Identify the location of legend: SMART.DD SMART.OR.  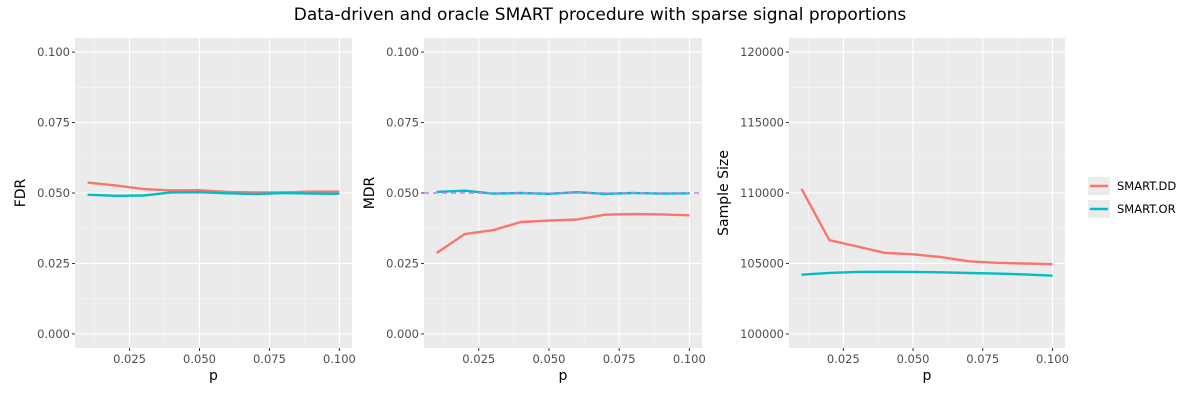
(1137, 199).